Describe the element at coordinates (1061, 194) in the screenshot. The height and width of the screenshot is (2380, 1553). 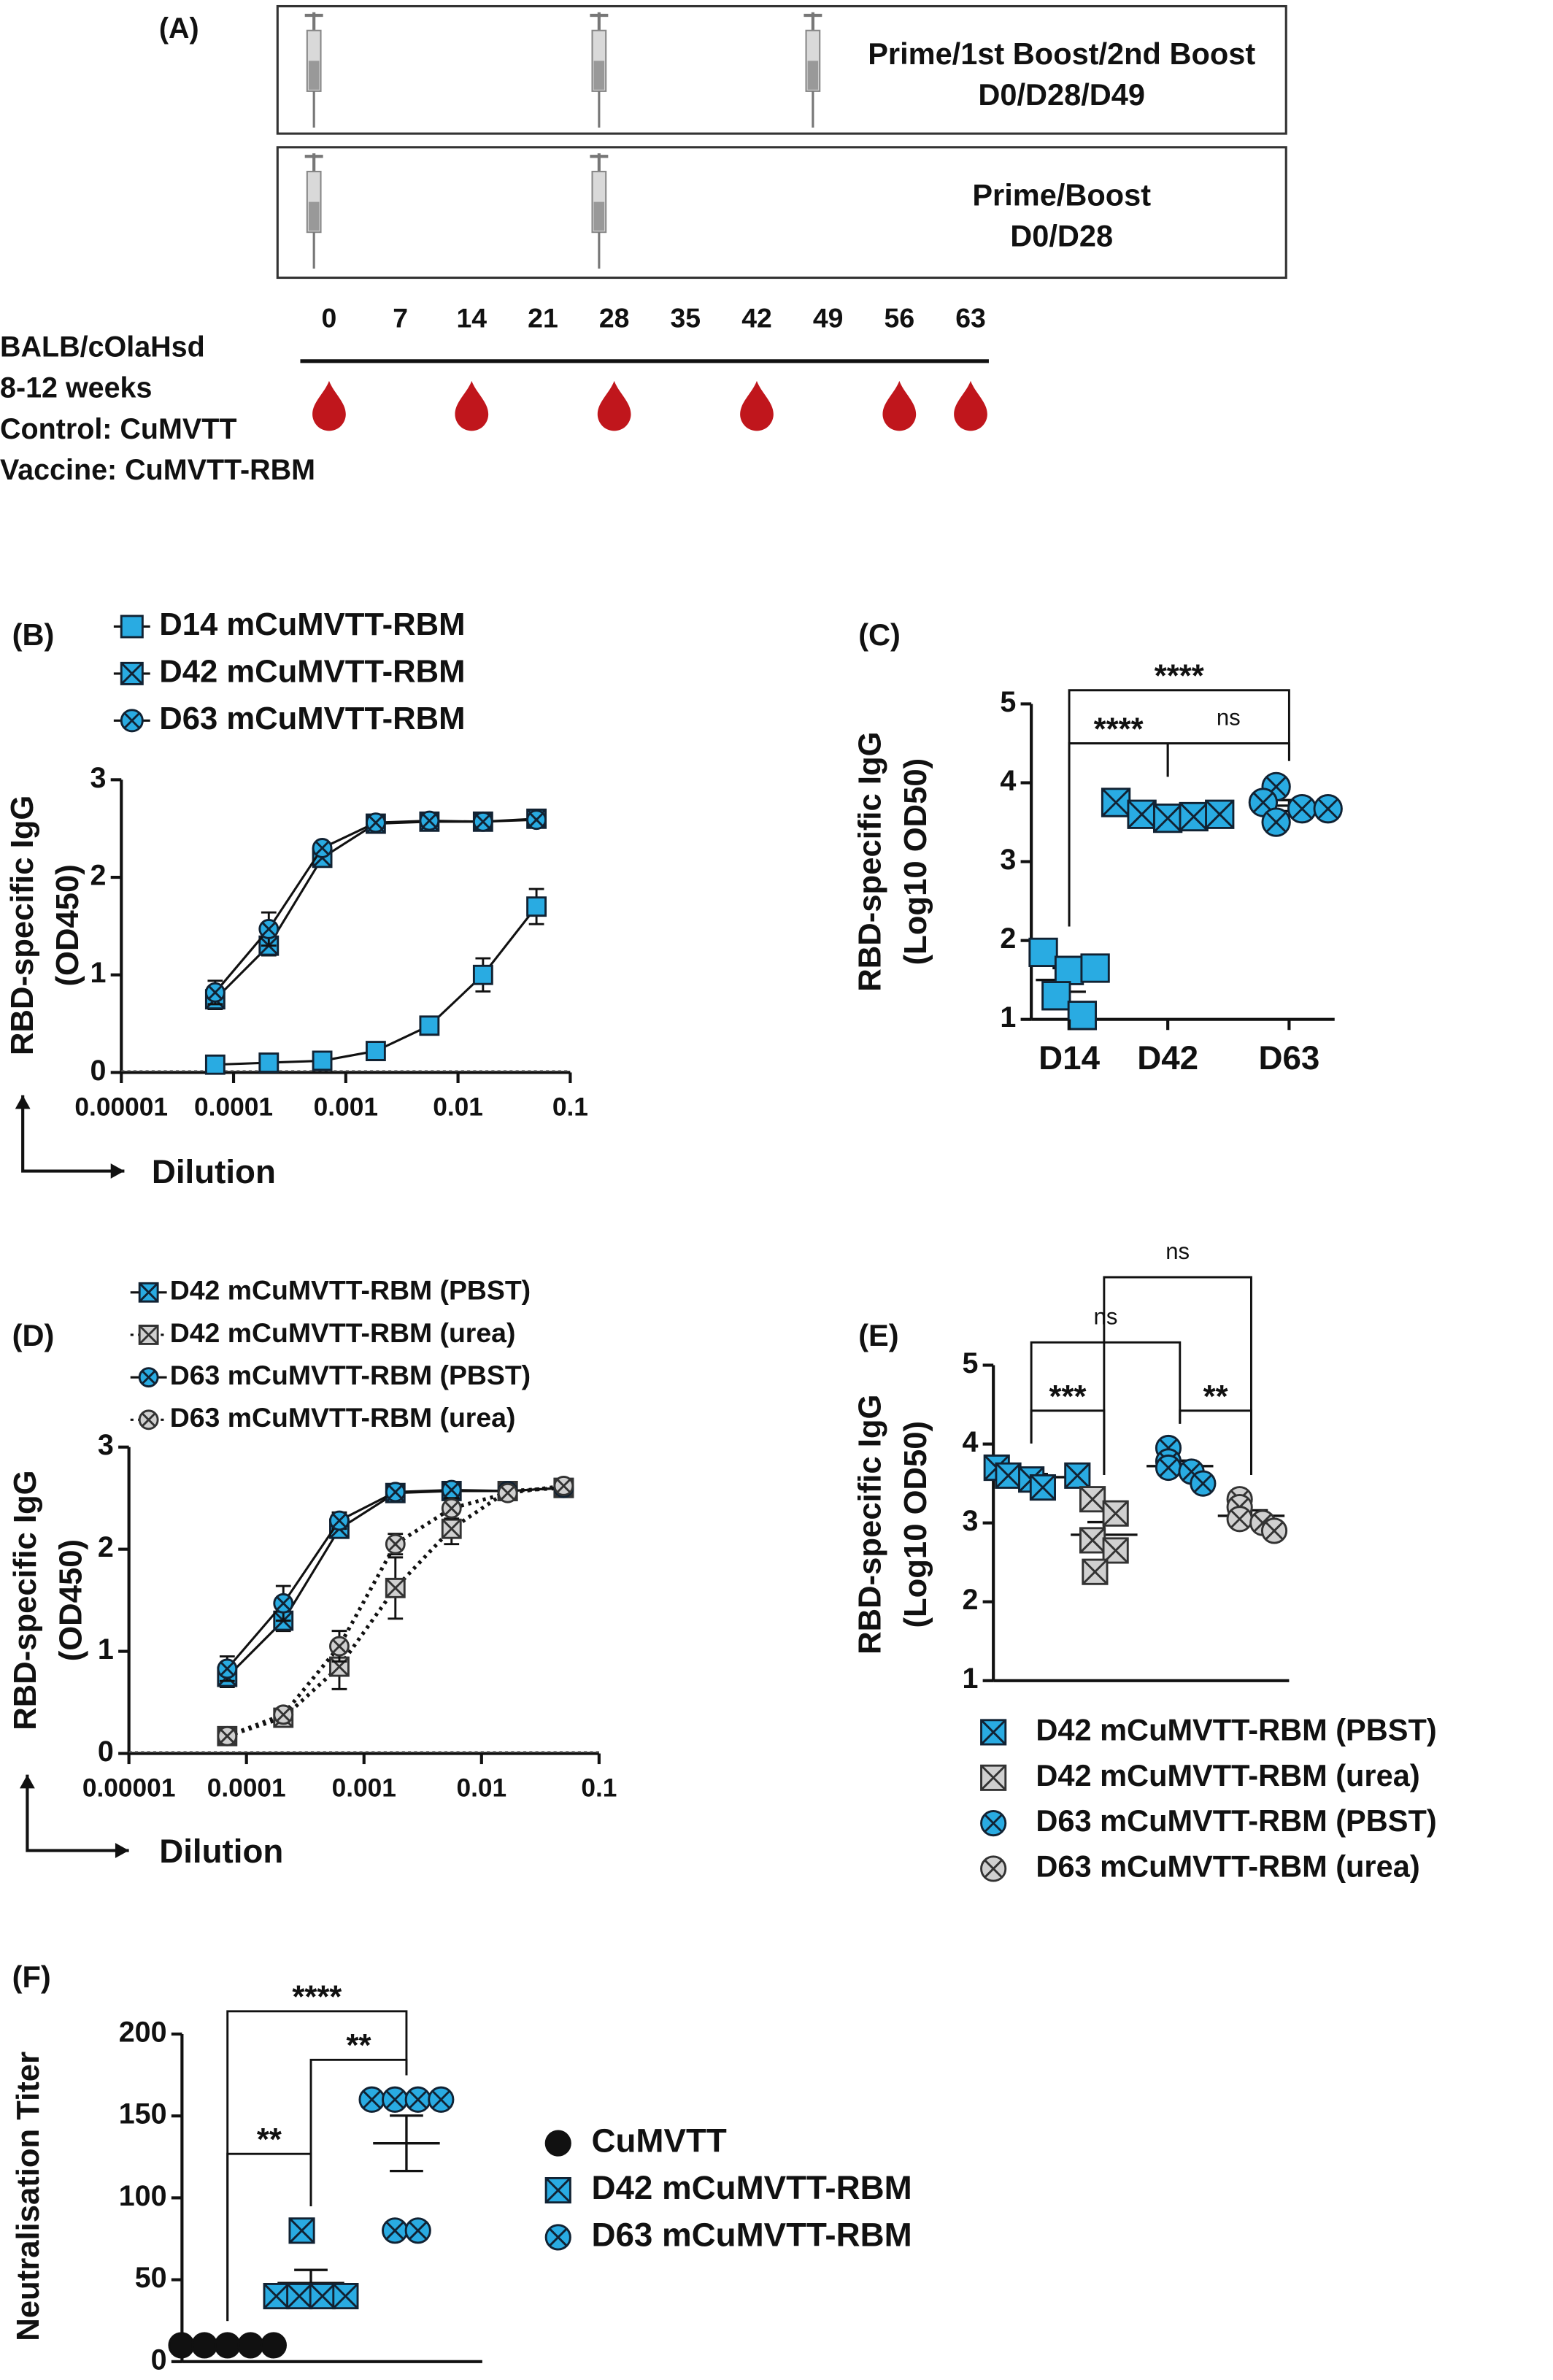
I see `schedule-text: Prime/Boost` at that location.